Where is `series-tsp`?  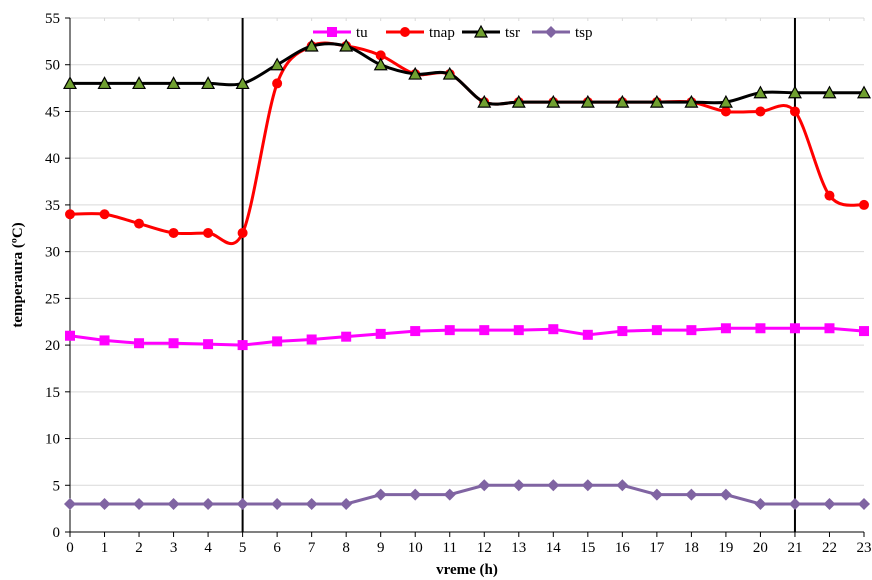 series-tsp is located at coordinates (467, 494).